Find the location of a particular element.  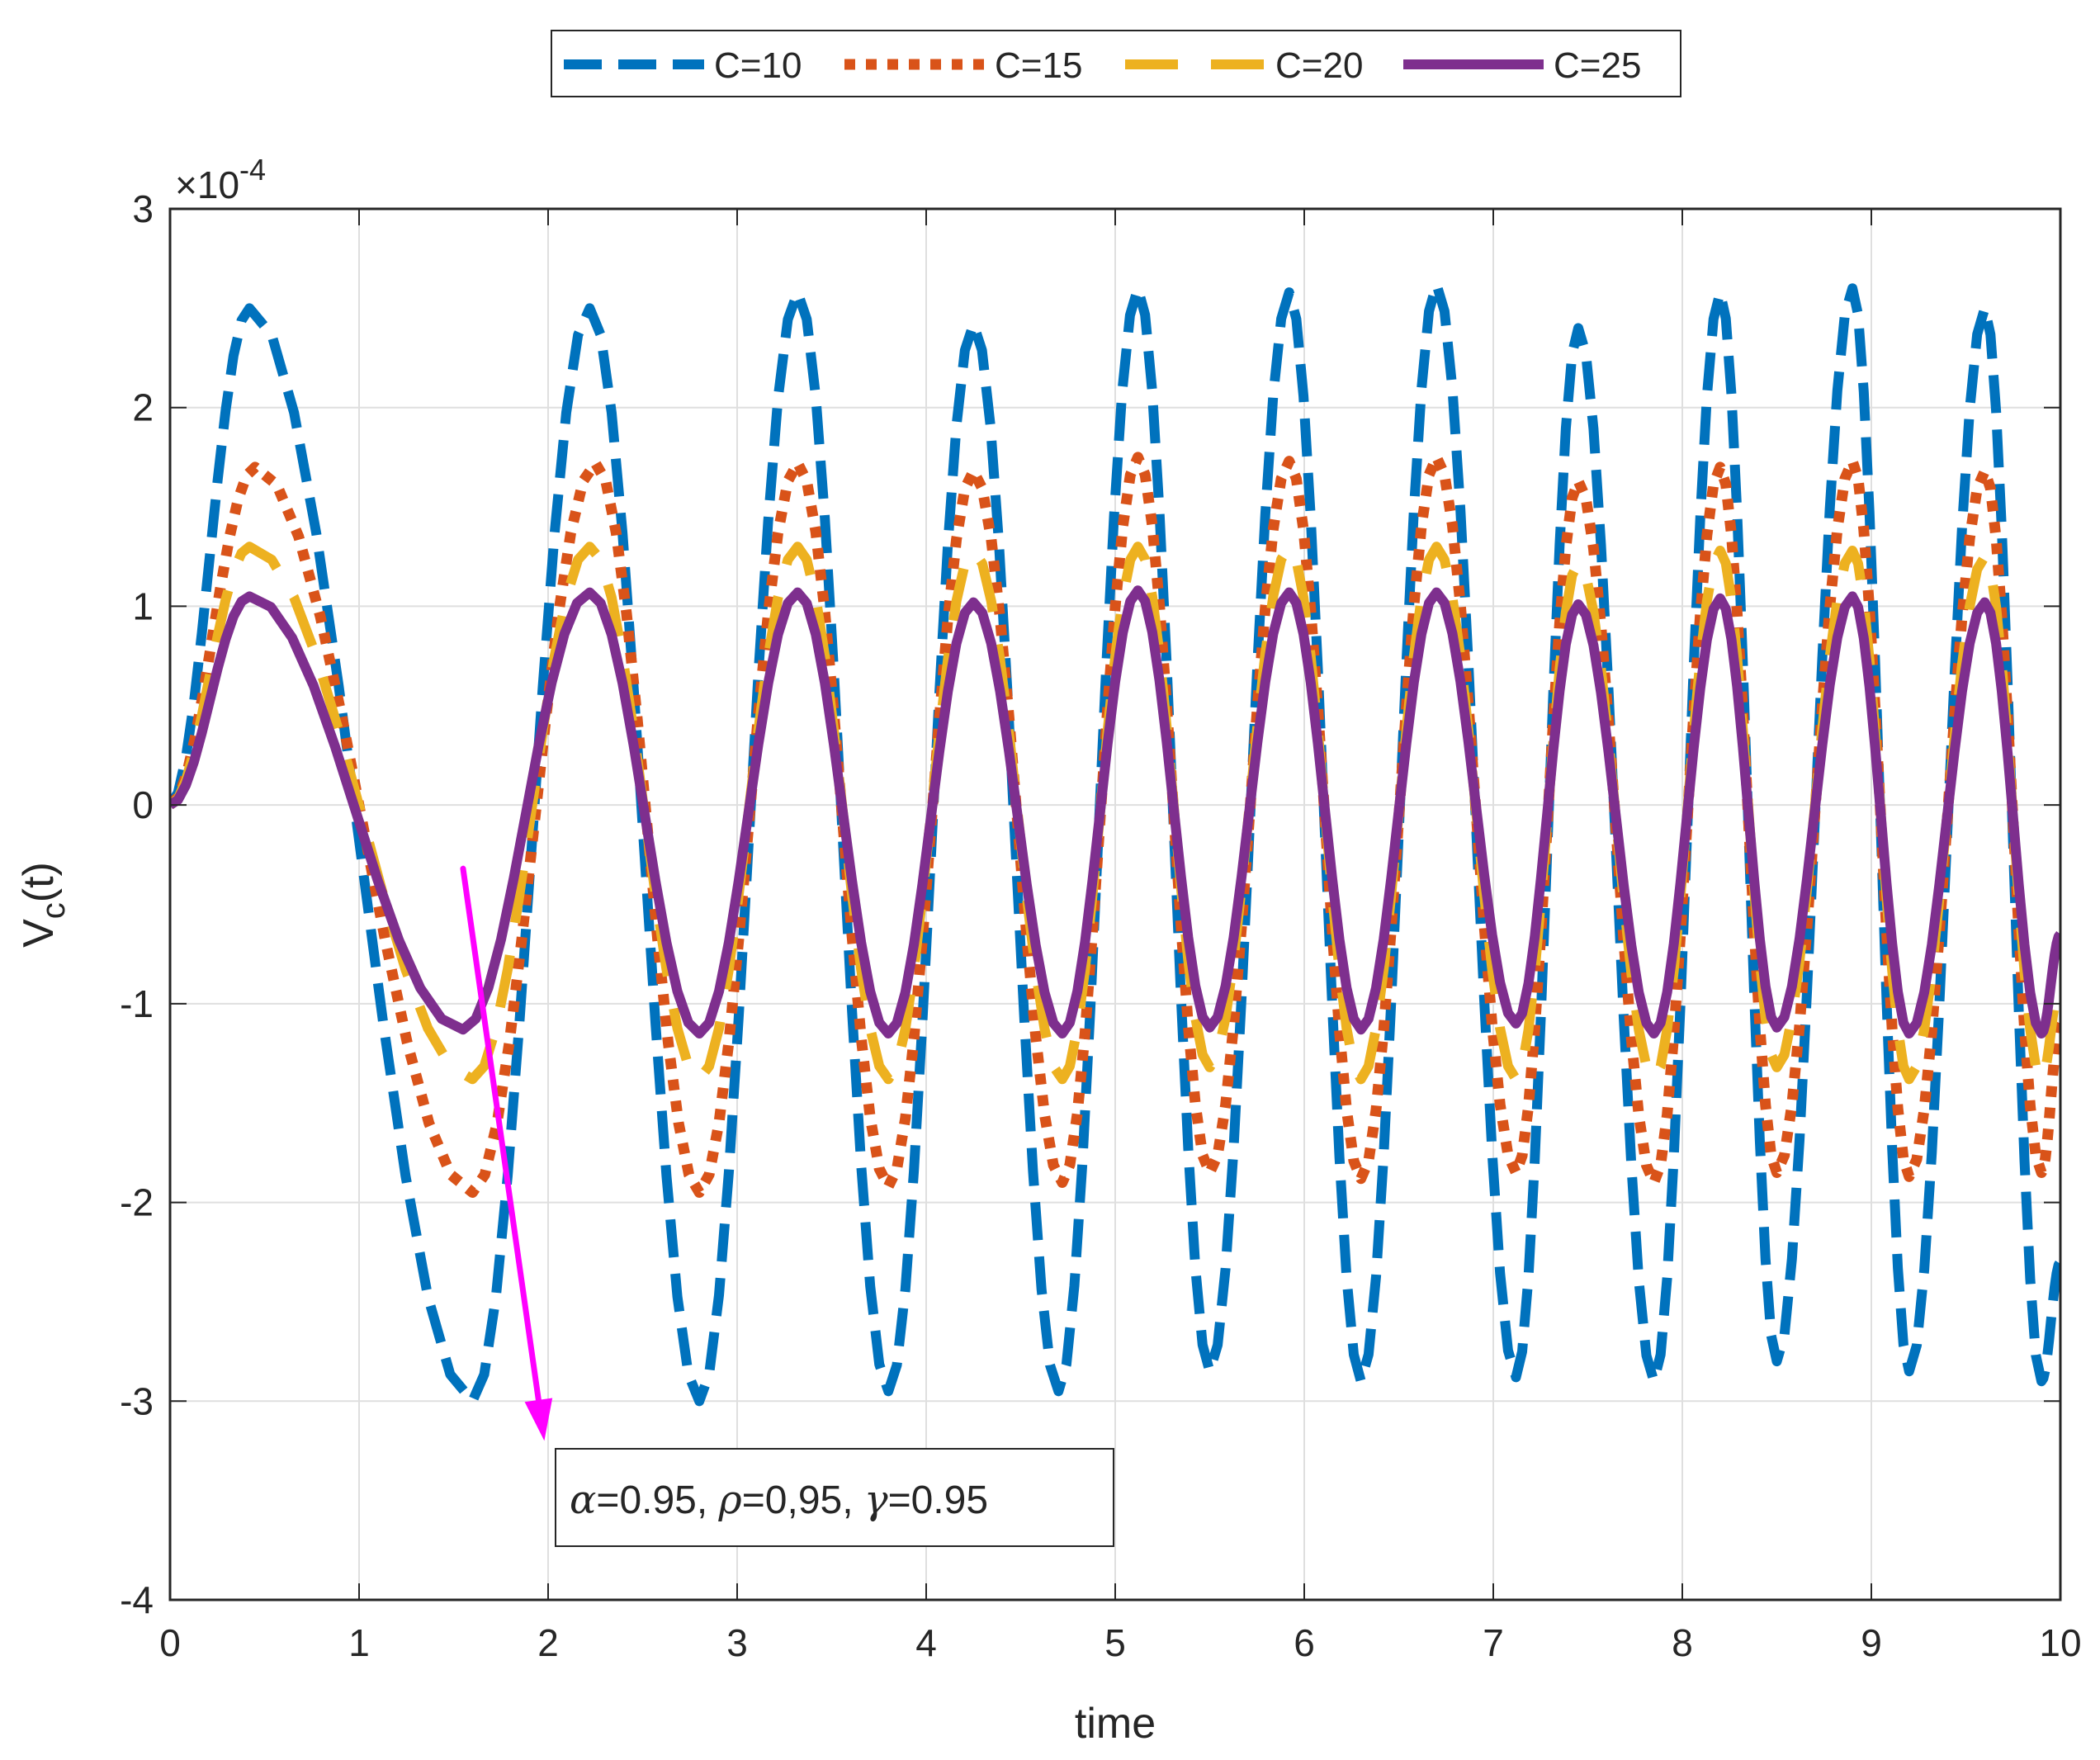

annotation-frame is located at coordinates (834, 1497).